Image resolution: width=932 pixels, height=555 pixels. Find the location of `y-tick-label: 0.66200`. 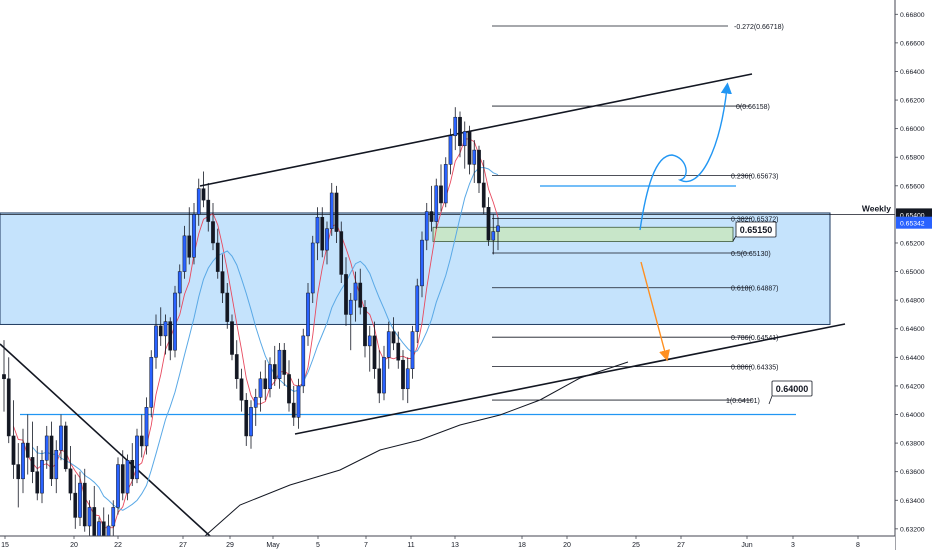

y-tick-label: 0.66200 is located at coordinates (912, 101).